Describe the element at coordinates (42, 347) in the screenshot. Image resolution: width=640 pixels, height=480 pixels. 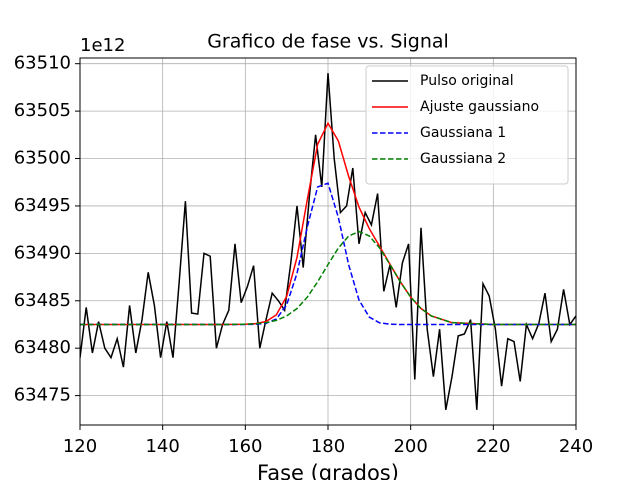
I see `y-tick-label: 63480` at that location.